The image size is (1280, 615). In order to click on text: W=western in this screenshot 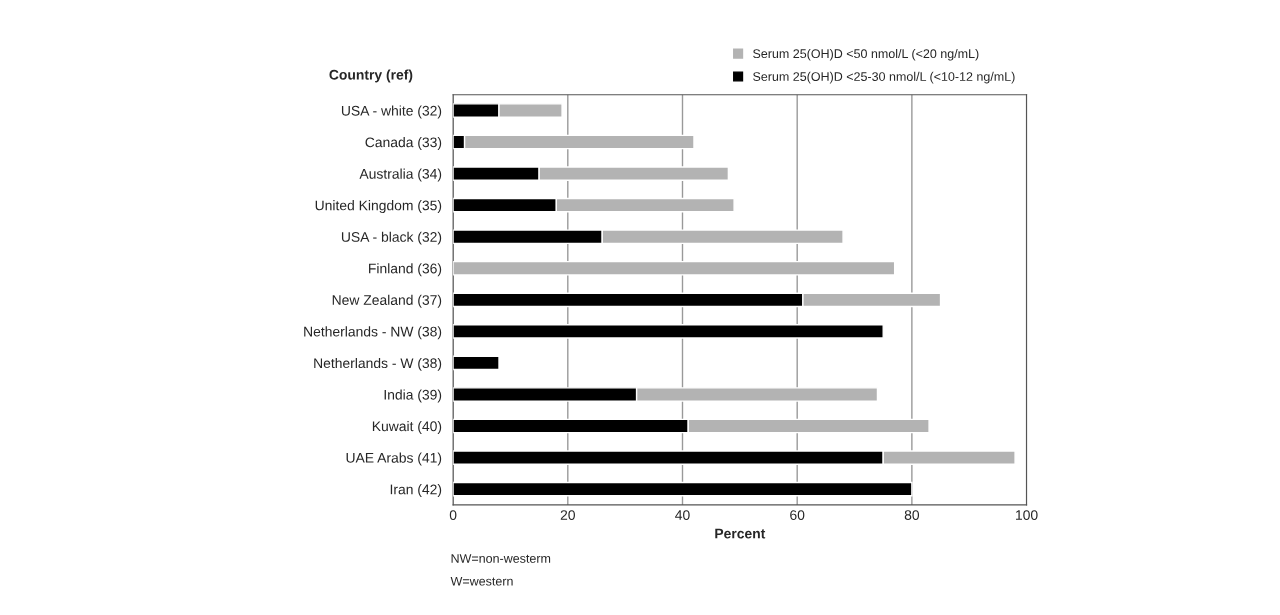, I will do `click(481, 581)`.